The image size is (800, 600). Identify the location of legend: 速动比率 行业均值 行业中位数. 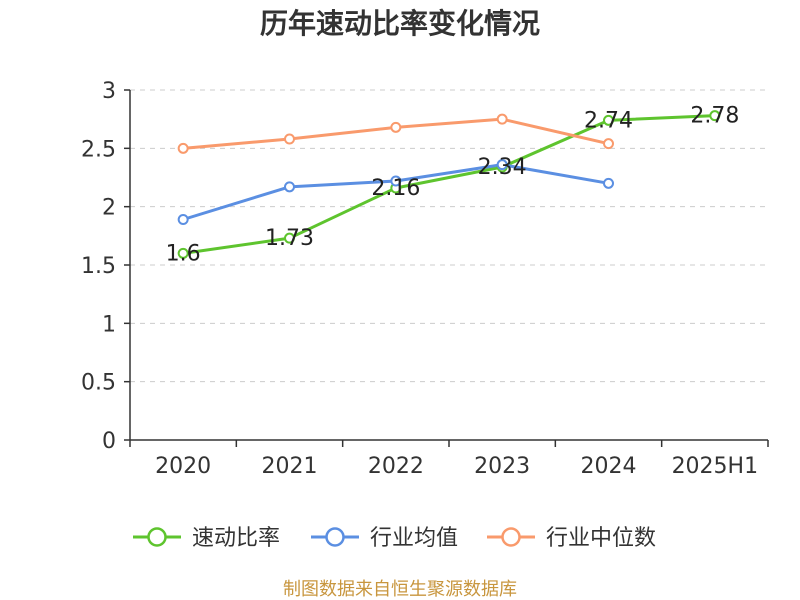
(394, 538).